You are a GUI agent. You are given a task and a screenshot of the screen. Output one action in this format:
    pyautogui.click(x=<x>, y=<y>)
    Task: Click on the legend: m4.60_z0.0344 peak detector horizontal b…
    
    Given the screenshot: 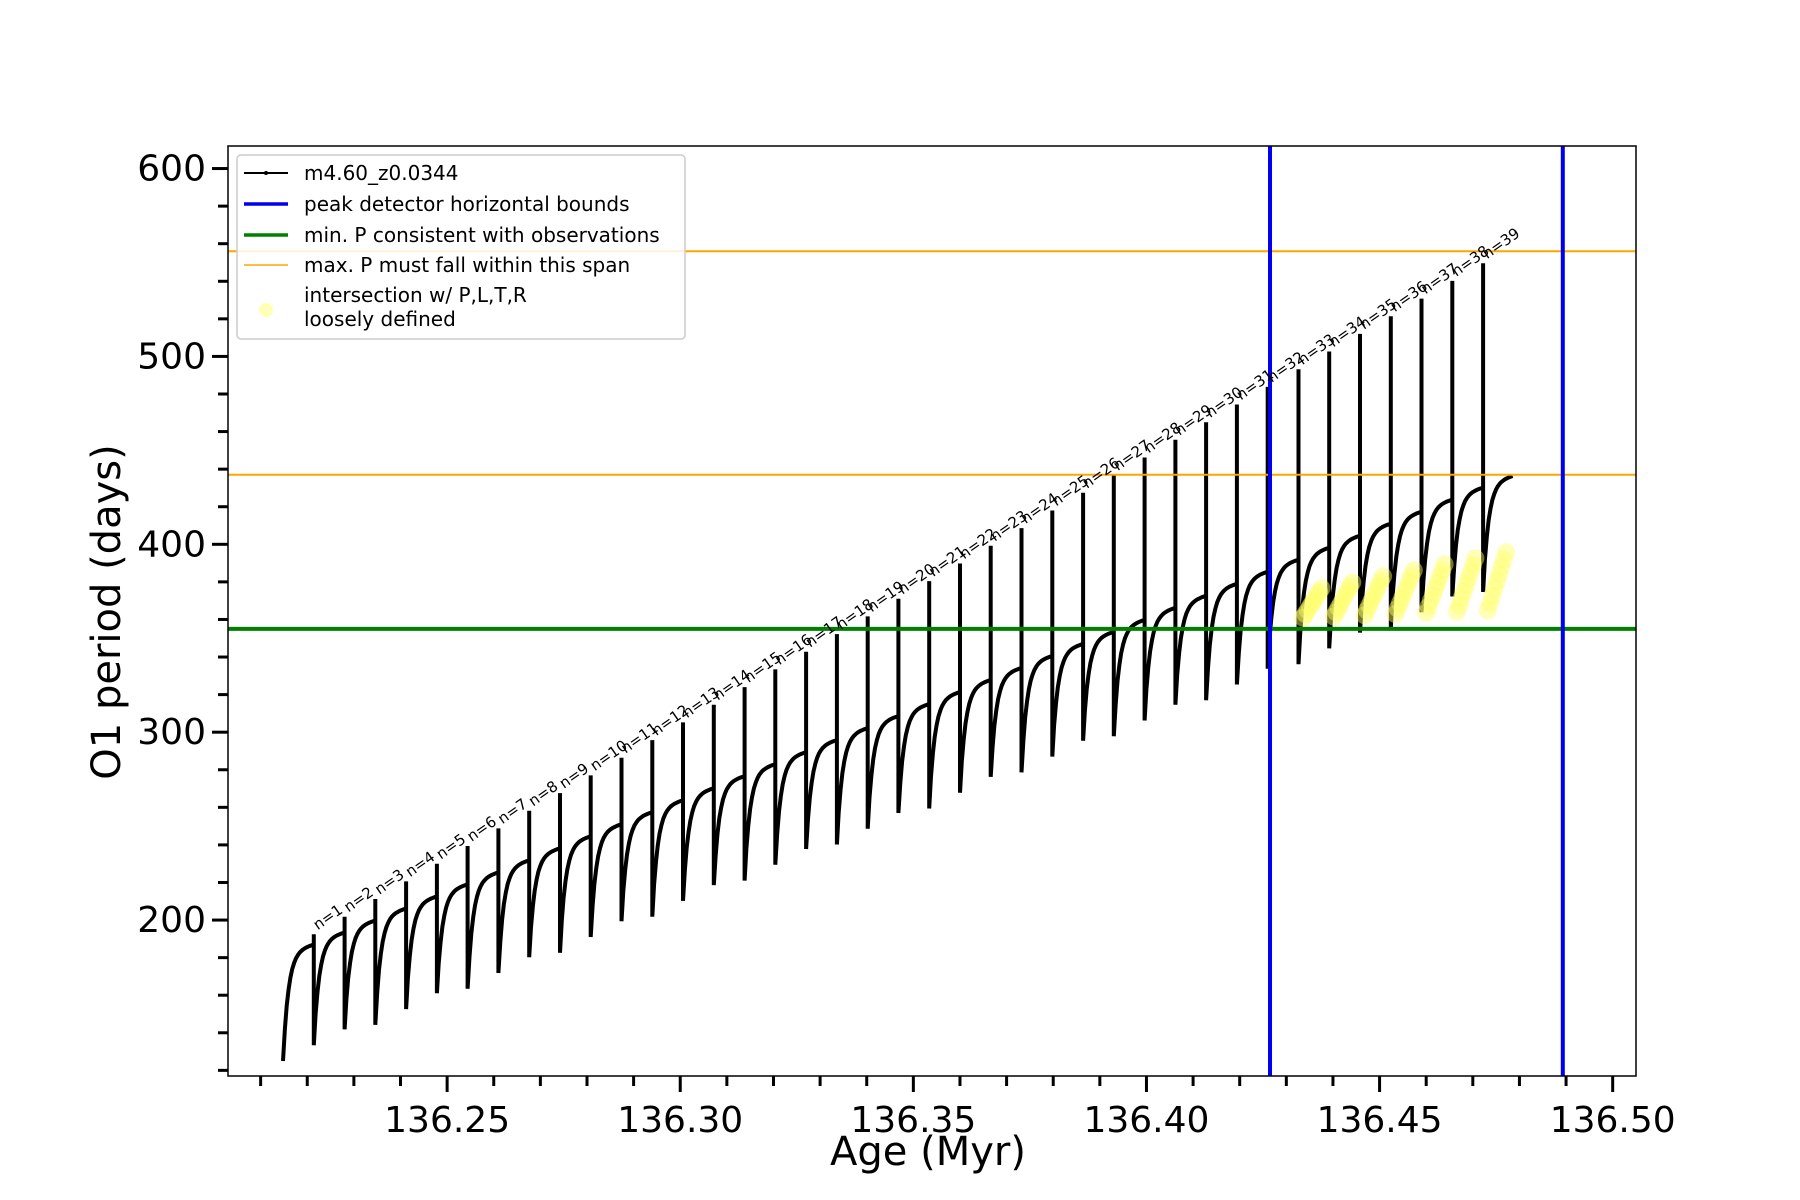 What is the action you would take?
    pyautogui.click(x=461, y=247)
    